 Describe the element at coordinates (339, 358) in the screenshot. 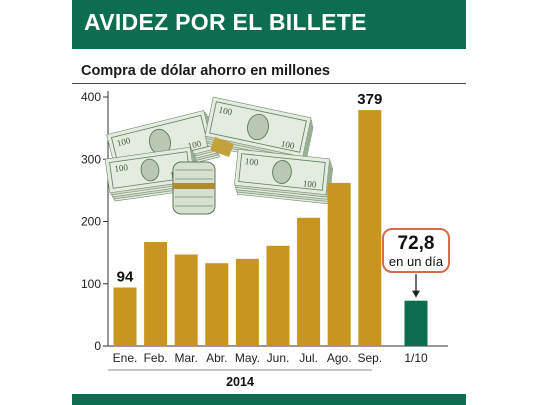

I see `x-tick-label: Ago.` at that location.